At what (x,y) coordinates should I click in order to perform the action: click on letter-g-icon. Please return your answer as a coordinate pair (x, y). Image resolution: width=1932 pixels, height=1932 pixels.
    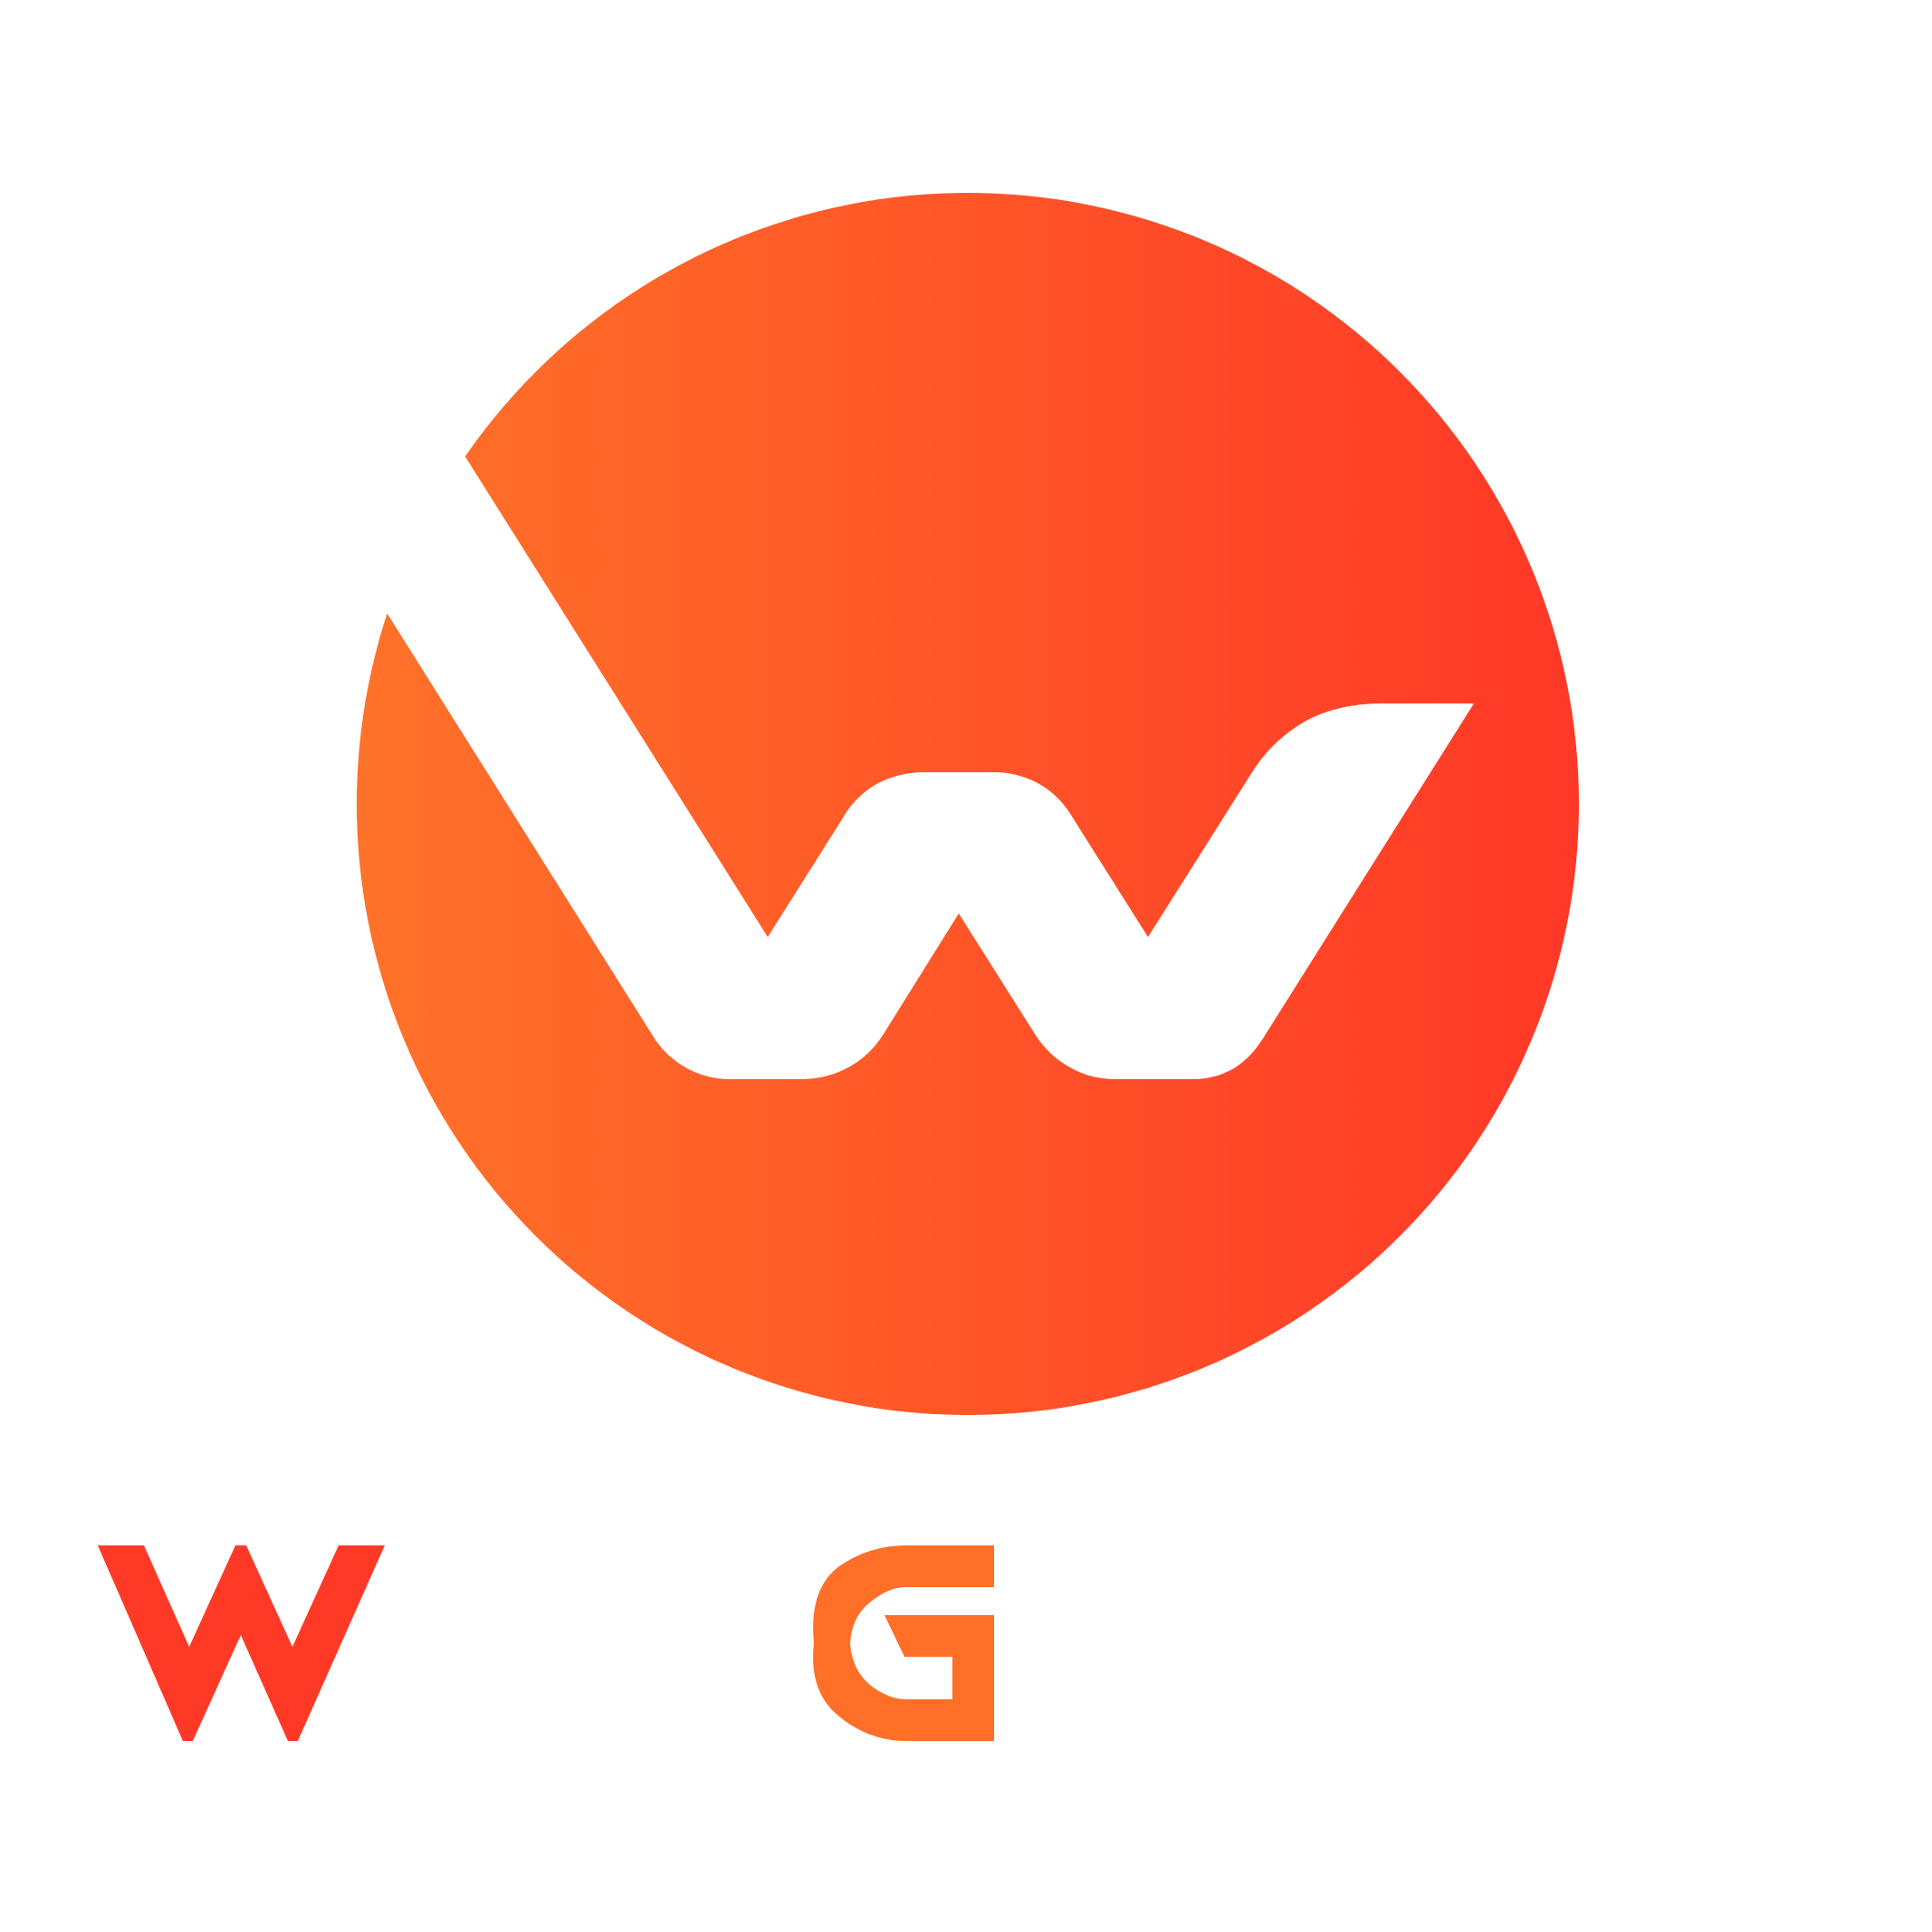
    Looking at the image, I should click on (903, 1643).